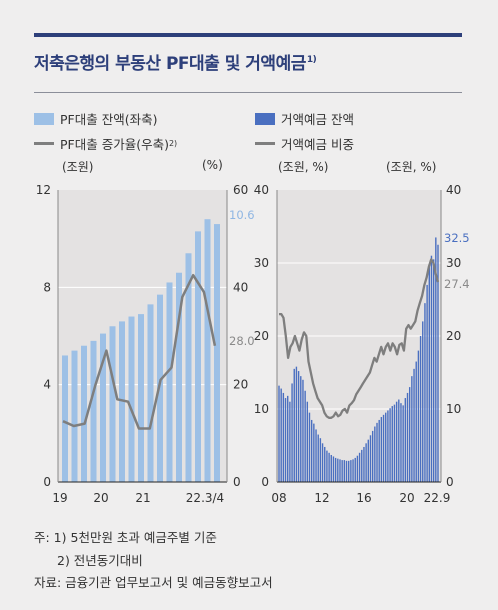  What do you see at coordinates (311, 60) in the screenshot?
I see `title-footnote-mark: 1)` at bounding box center [311, 60].